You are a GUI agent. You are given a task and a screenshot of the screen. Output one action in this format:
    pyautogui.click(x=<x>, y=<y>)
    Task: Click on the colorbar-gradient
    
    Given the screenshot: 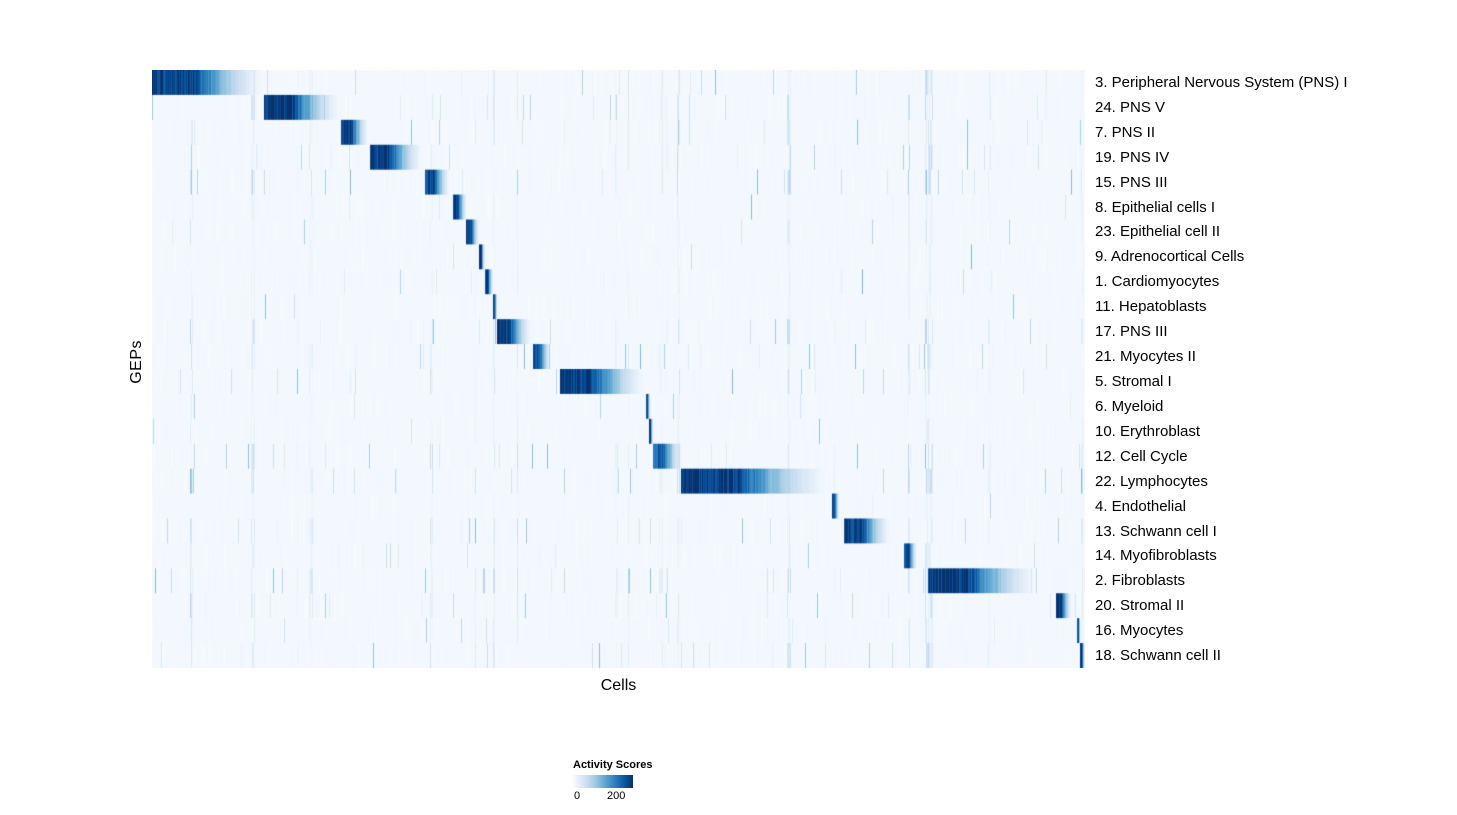 What is the action you would take?
    pyautogui.click(x=603, y=781)
    